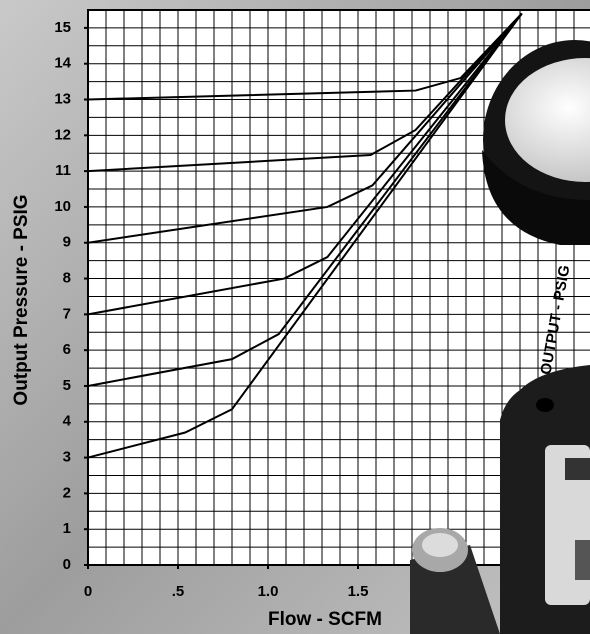 The height and width of the screenshot is (634, 590). I want to click on x-axis-title: Flow - SCFM, so click(325, 619).